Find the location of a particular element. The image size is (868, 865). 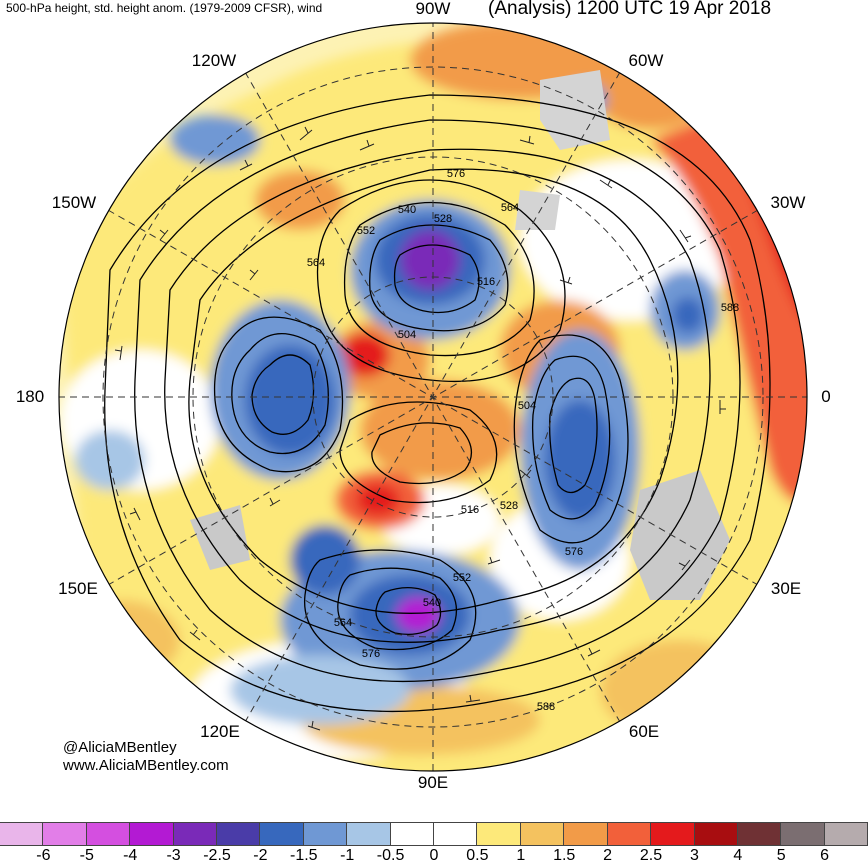

colorbar-tick-label: -3 is located at coordinates (173, 855).